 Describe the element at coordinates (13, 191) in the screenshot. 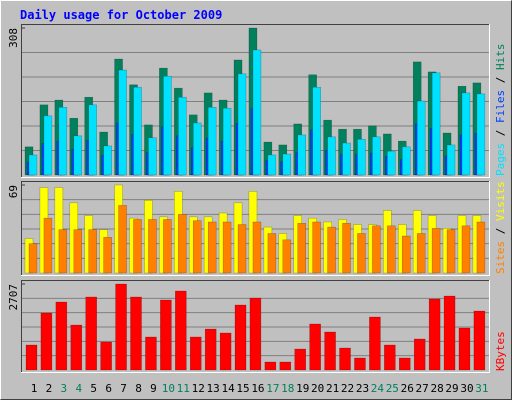

I see `y-tick-label: 69` at that location.